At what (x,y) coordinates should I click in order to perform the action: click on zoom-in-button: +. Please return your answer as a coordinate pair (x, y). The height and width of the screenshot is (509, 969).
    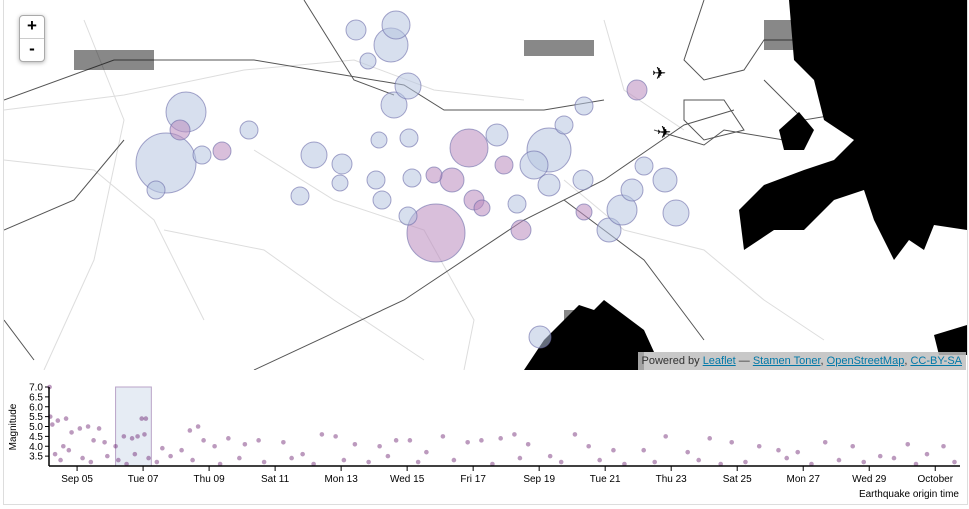
    Looking at the image, I should click on (32, 25).